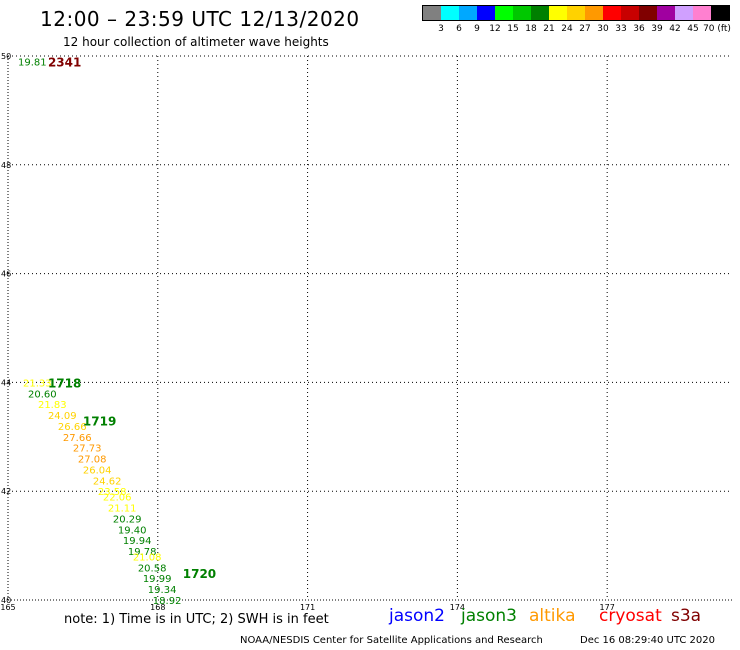  Describe the element at coordinates (675, 29) in the screenshot. I see `color-scale-label: 42` at that location.